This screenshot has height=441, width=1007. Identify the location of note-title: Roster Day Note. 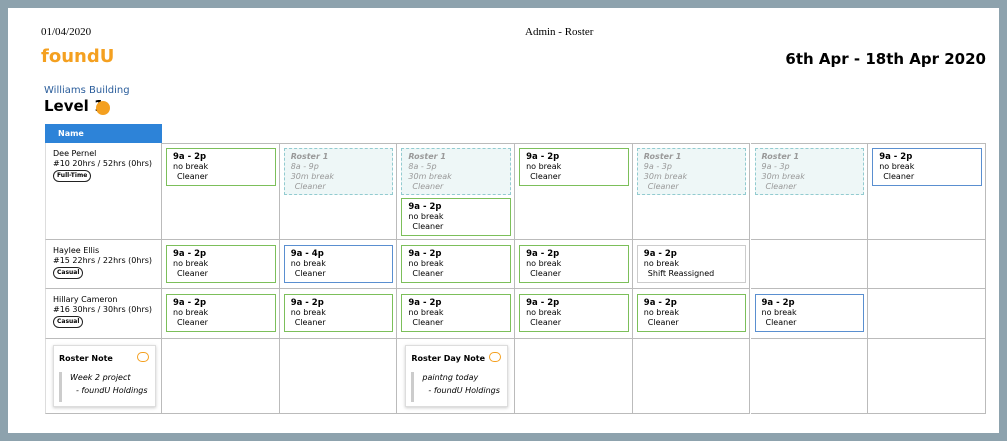
(448, 358).